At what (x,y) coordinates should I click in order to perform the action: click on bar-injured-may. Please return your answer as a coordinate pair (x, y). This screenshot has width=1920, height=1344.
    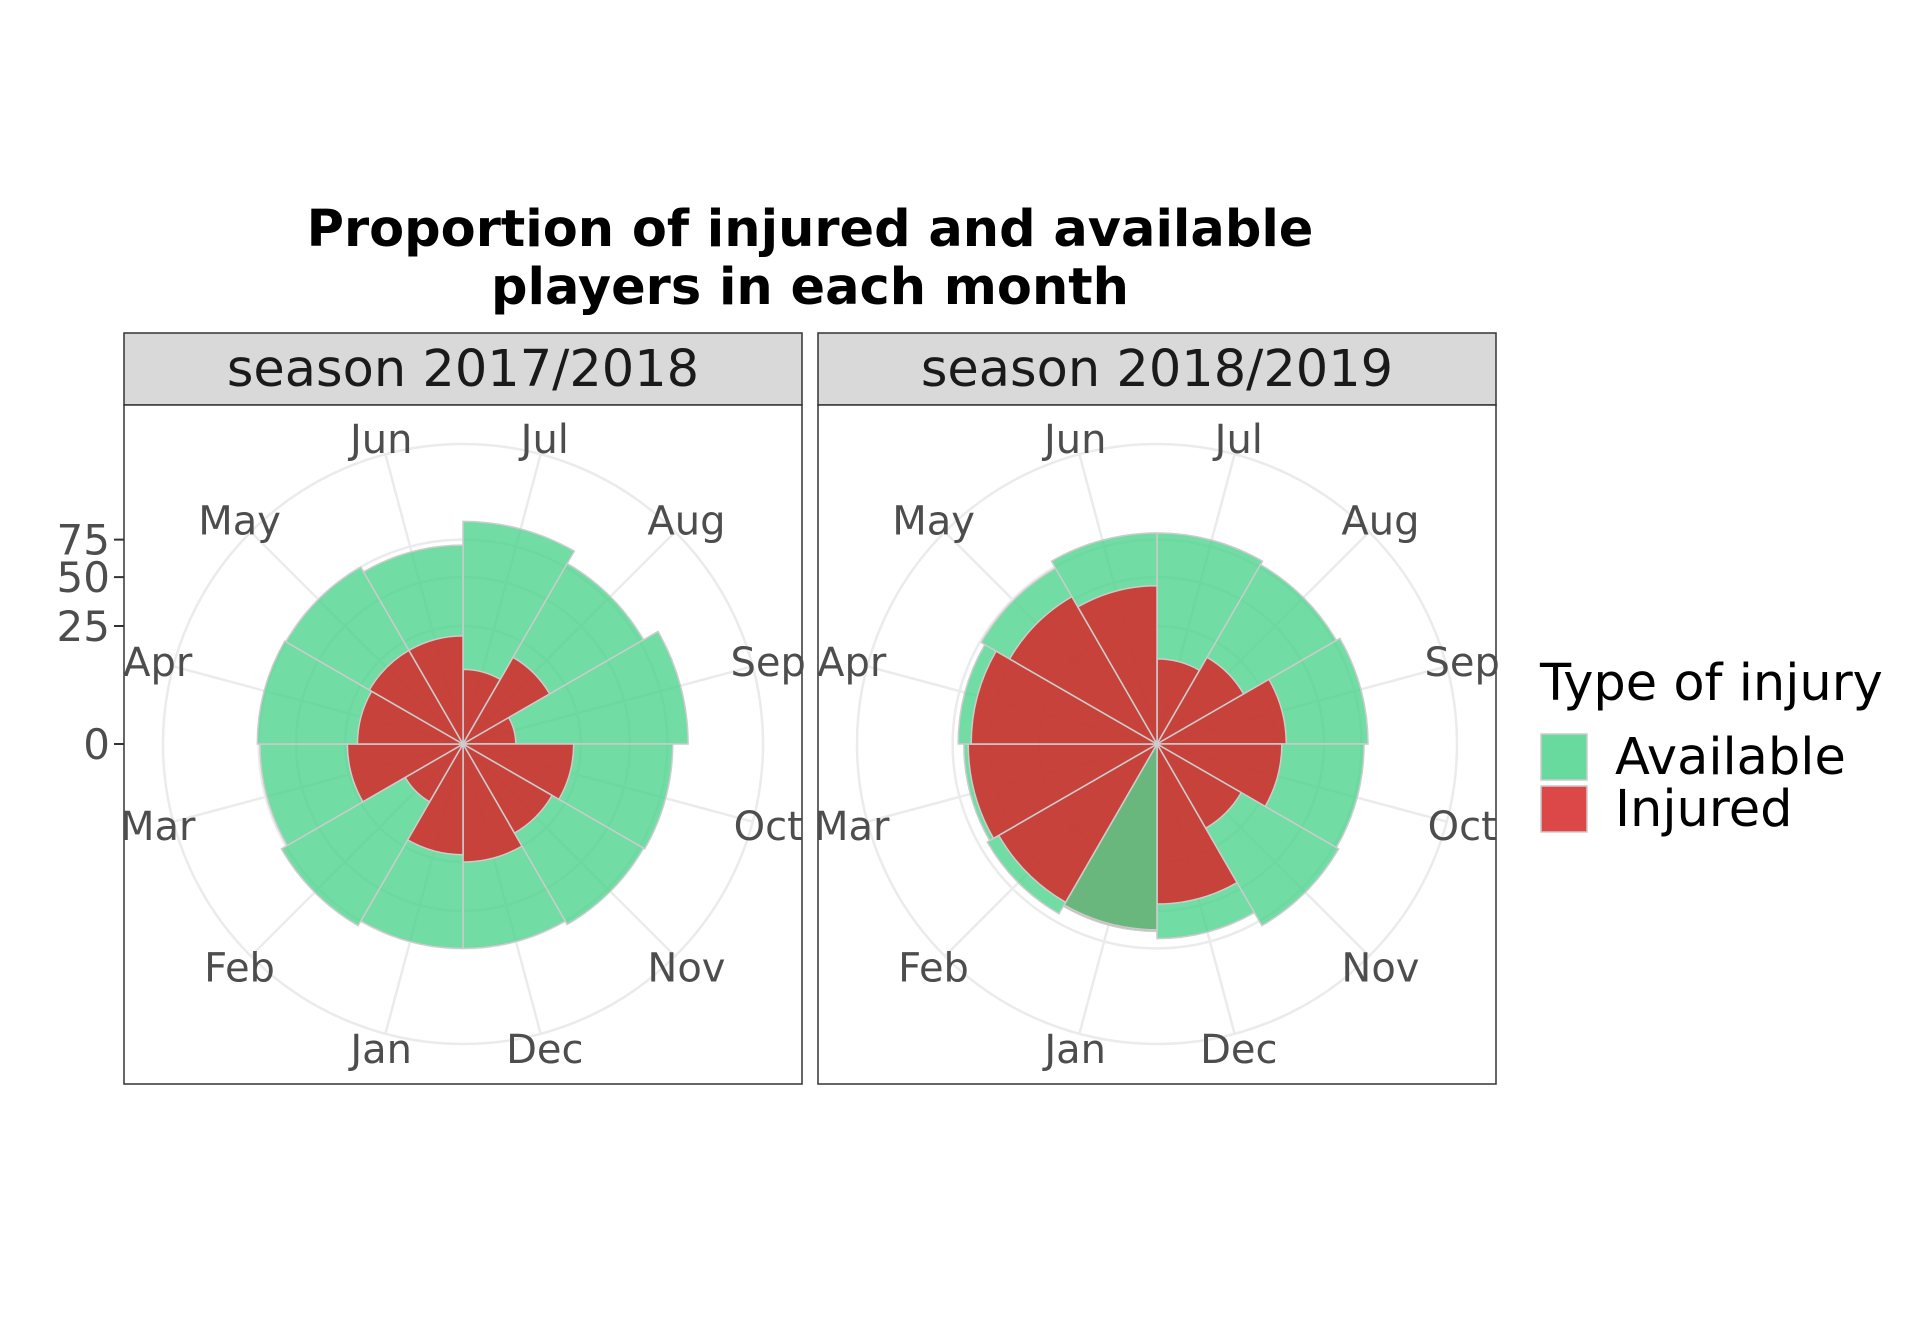
    Looking at the image, I should click on (1084, 671).